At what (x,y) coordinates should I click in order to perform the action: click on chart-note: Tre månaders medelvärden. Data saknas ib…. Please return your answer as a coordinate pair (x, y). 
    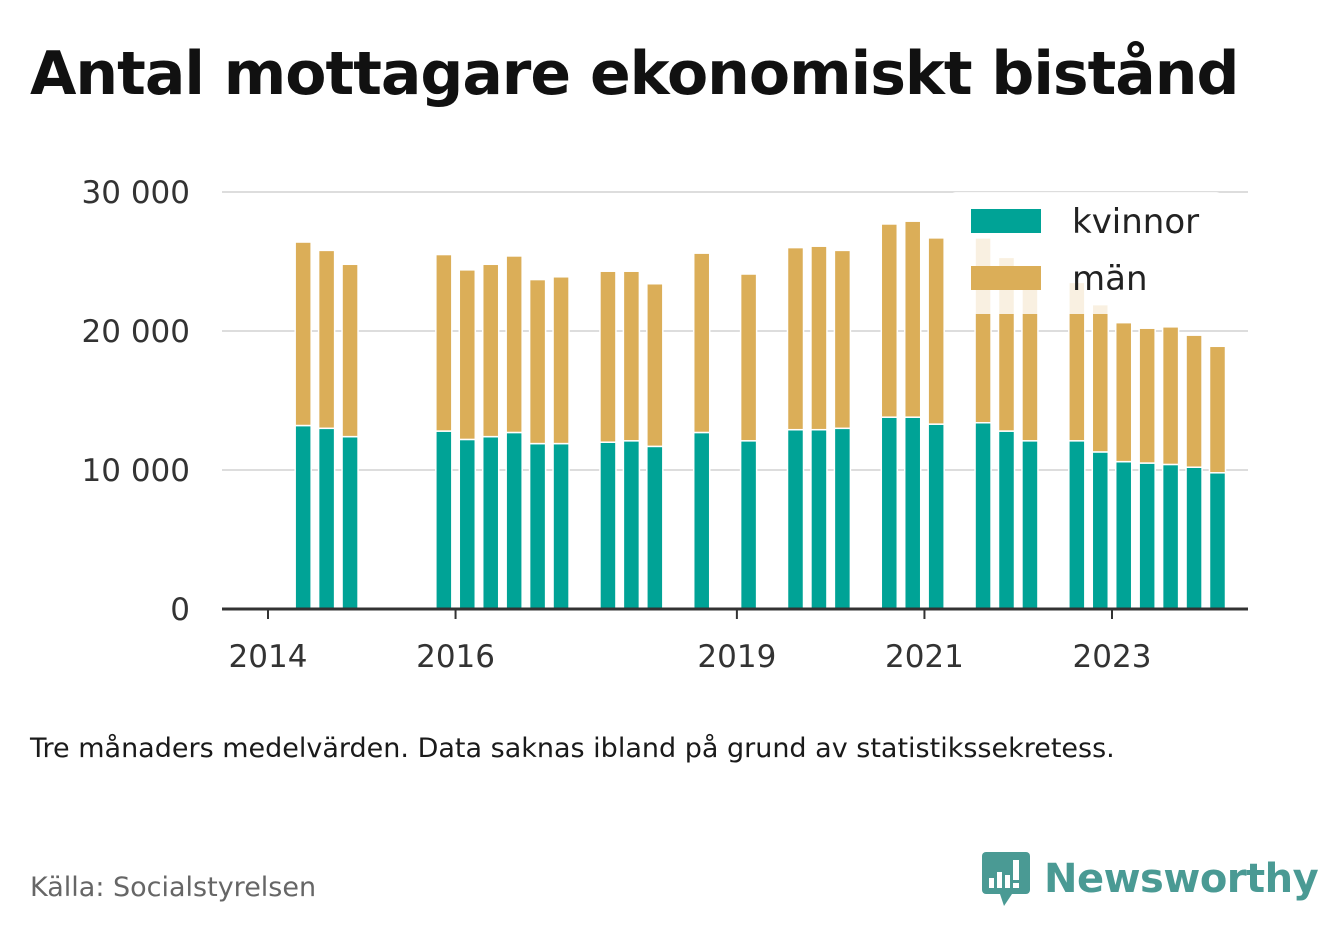
    Looking at the image, I should click on (572, 748).